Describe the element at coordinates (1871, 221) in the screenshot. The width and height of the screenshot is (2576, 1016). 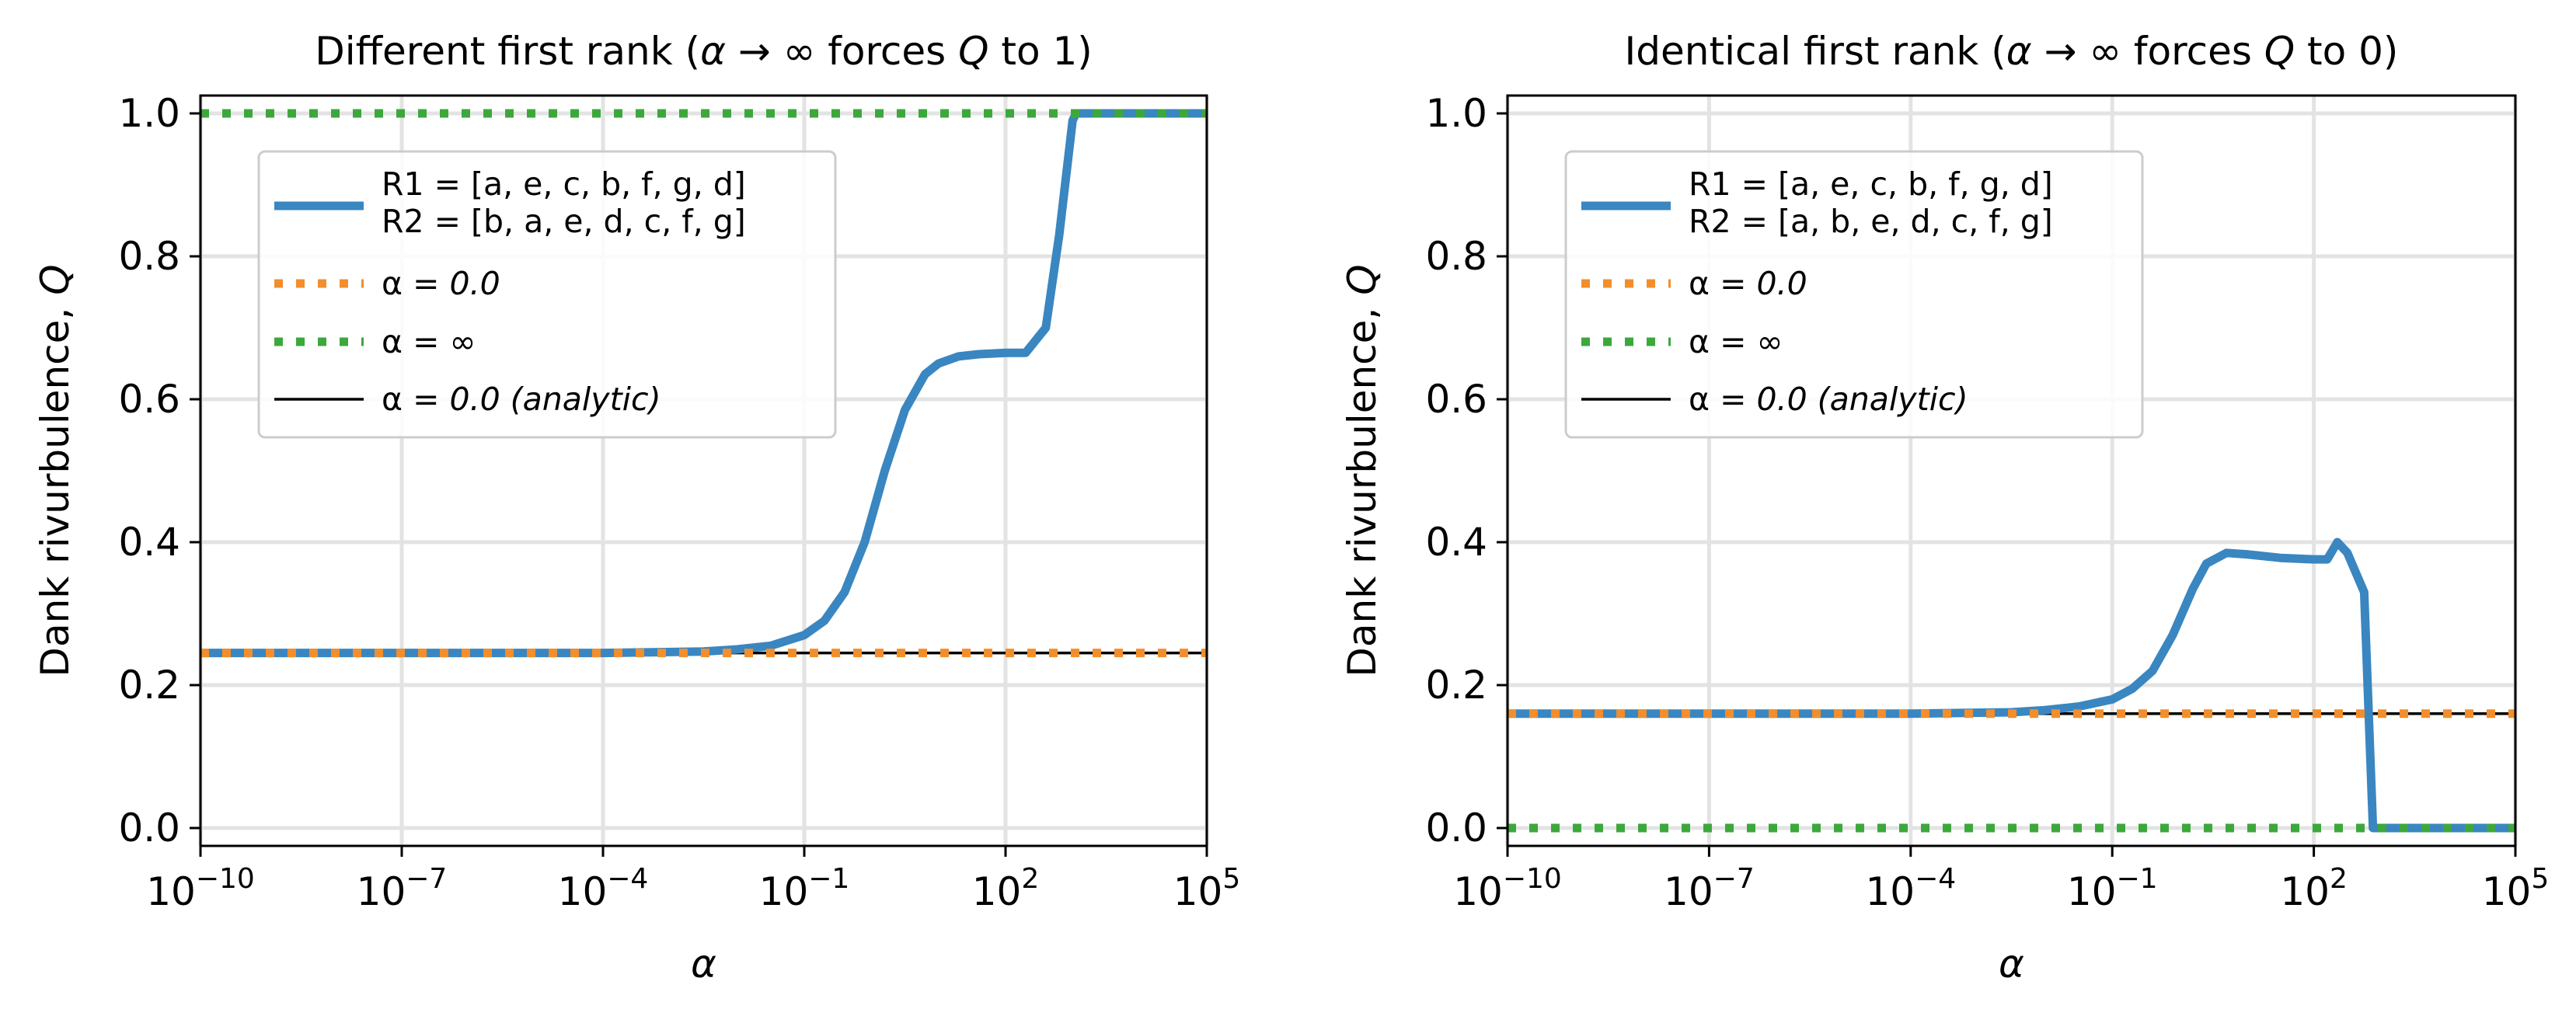
I see `legend-label: R2 = [a, b, e, d, c, f, g]` at that location.